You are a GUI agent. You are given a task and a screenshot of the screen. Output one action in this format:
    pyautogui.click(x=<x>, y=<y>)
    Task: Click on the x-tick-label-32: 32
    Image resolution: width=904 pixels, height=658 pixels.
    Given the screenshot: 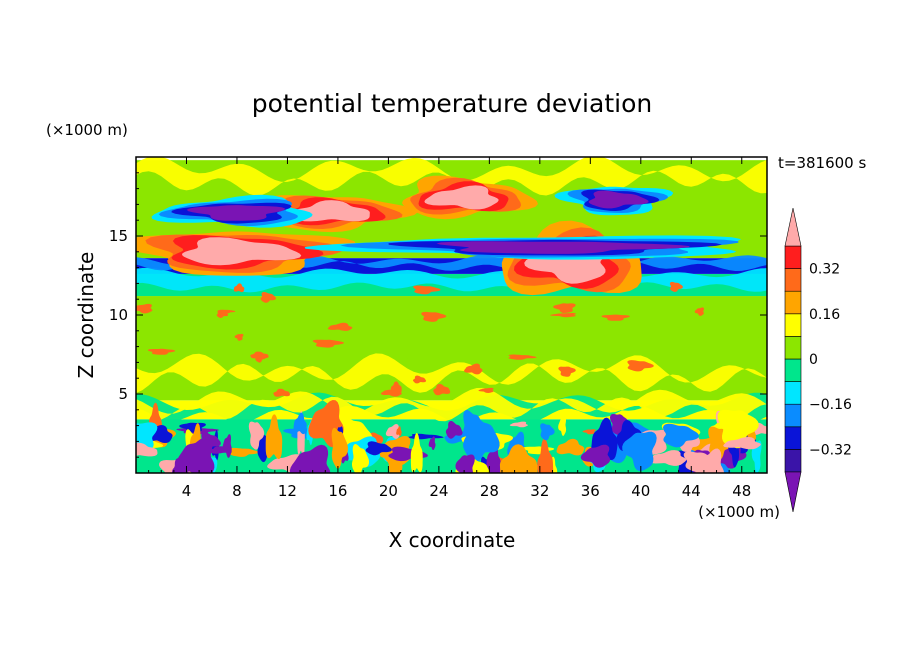 What is the action you would take?
    pyautogui.click(x=539, y=491)
    